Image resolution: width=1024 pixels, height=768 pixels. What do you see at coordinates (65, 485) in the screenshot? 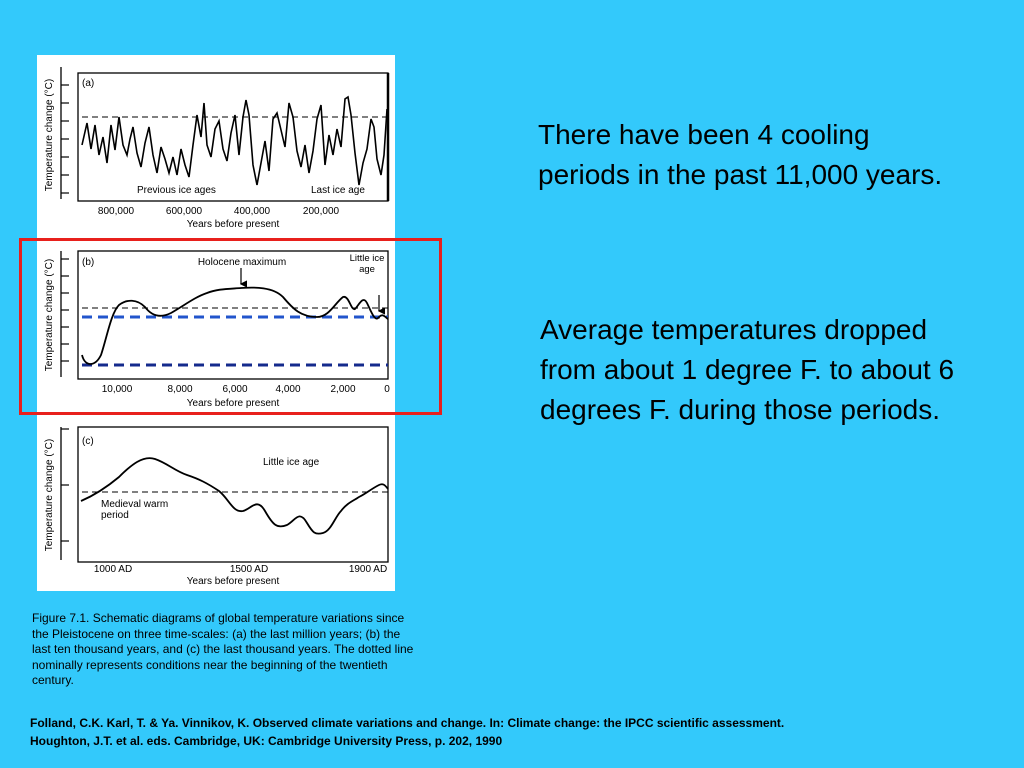
I see `chart-c-y-ticks` at bounding box center [65, 485].